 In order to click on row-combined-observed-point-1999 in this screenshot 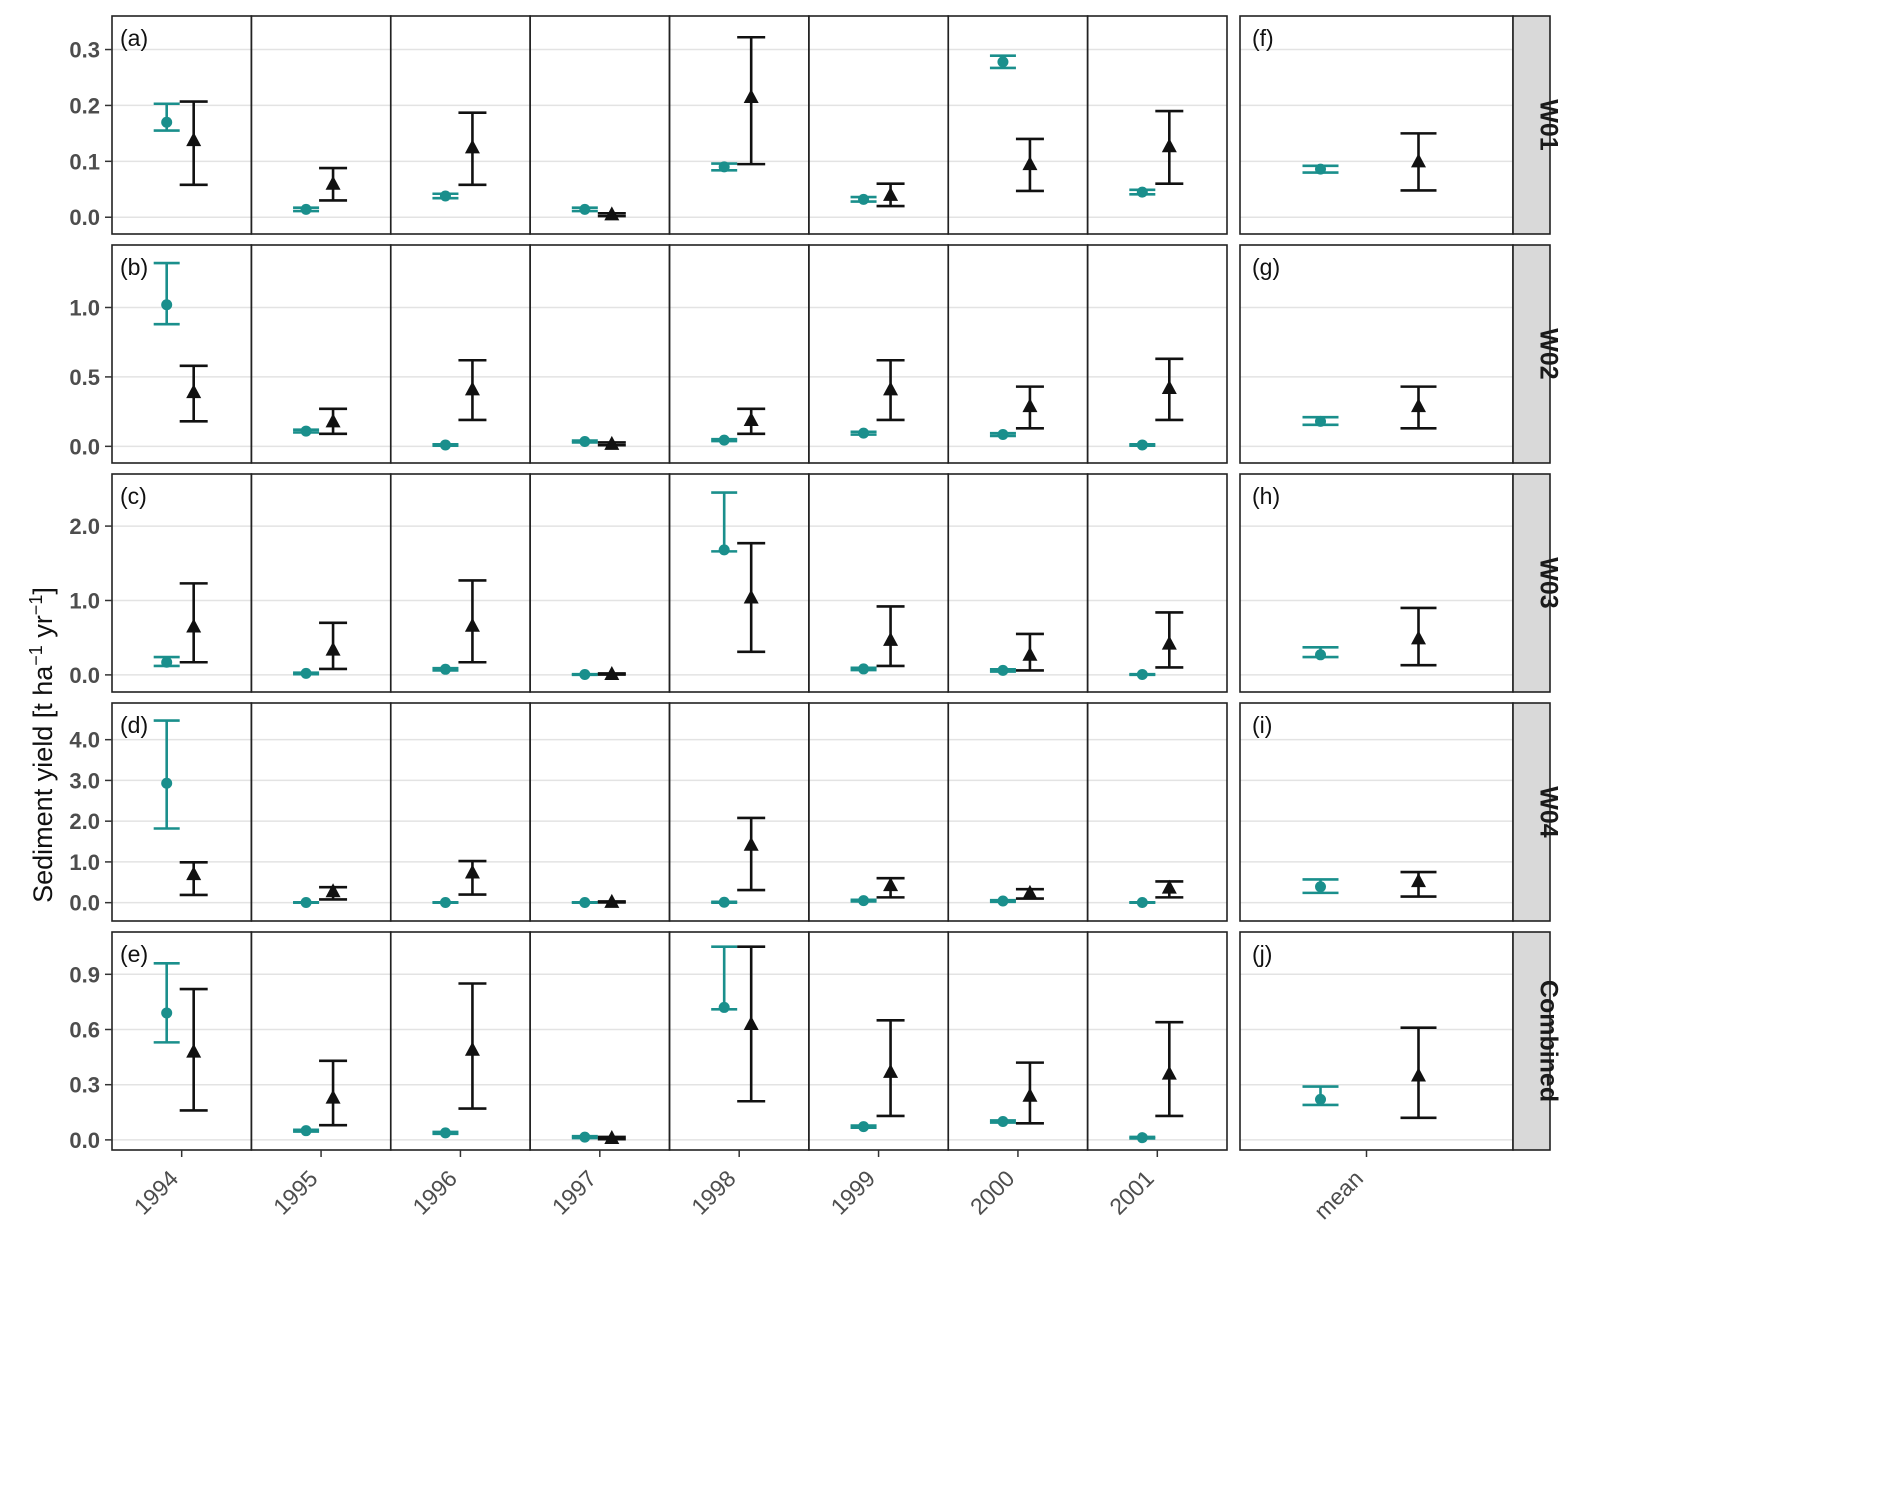, I will do `click(863, 1126)`.